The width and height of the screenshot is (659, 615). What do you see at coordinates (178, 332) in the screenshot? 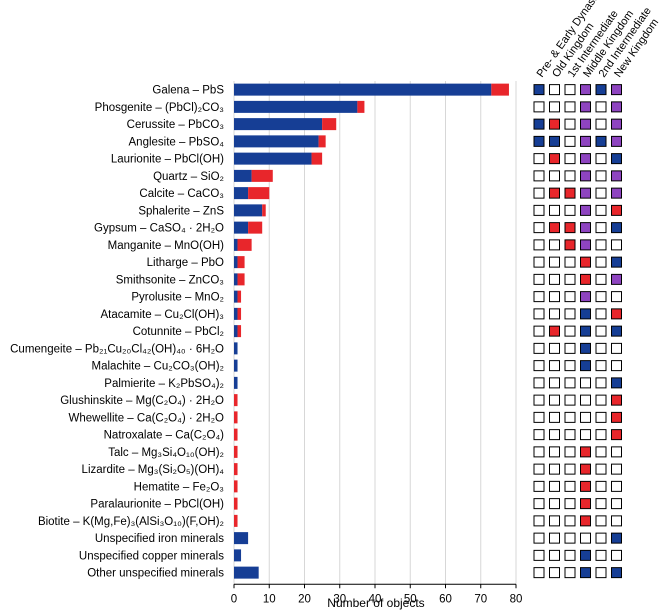
I see `mineral-label: Cotunnite – PbCl₂` at bounding box center [178, 332].